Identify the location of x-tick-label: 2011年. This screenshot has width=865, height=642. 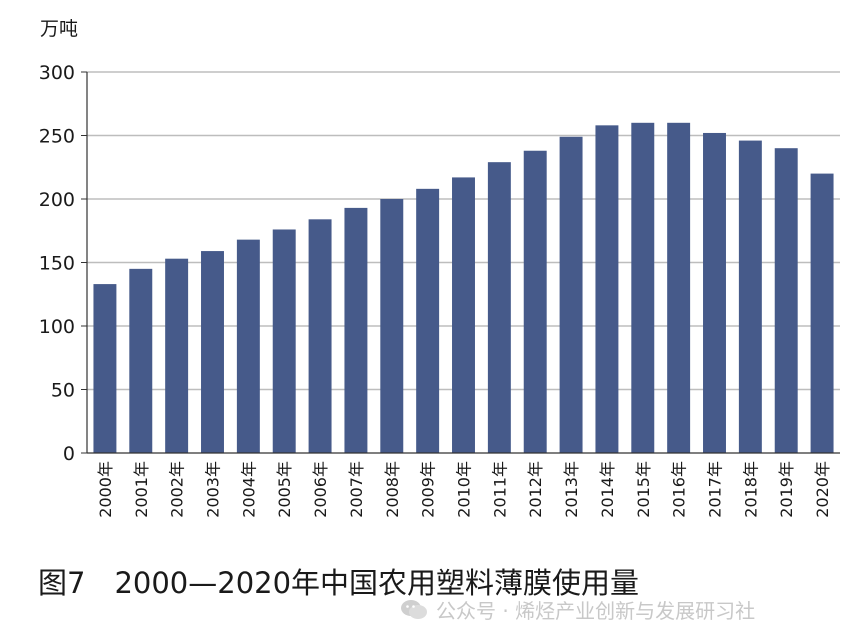
(499, 489).